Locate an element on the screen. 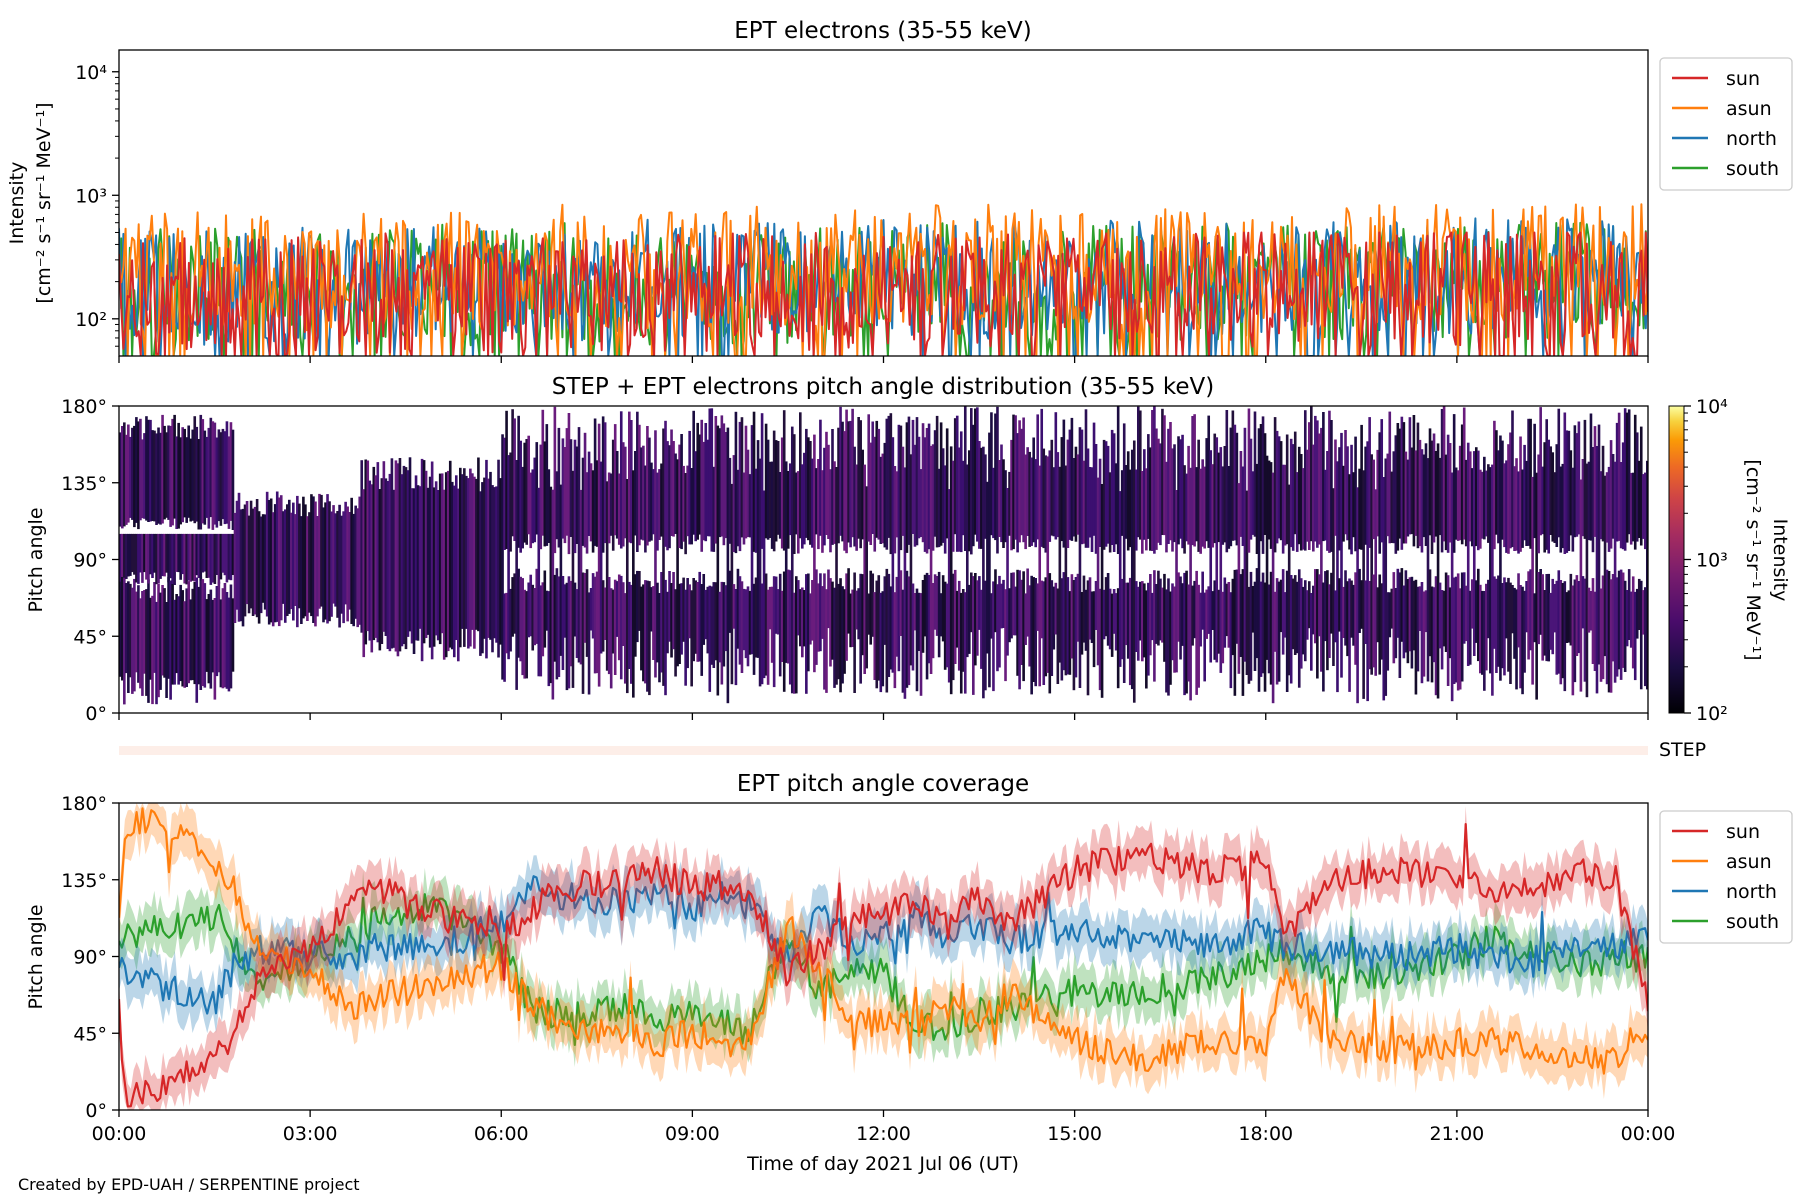 The height and width of the screenshot is (1200, 1800). panel2-ytick-label: 135° is located at coordinates (84, 484).